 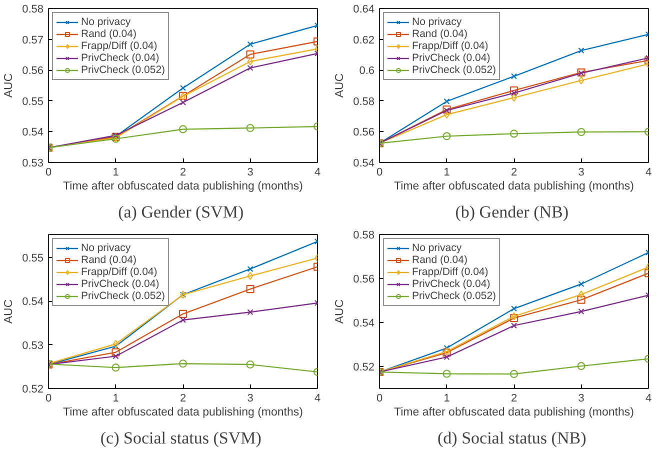 What do you see at coordinates (364, 10) in the screenshot?
I see `y-tick-label: 0.64` at bounding box center [364, 10].